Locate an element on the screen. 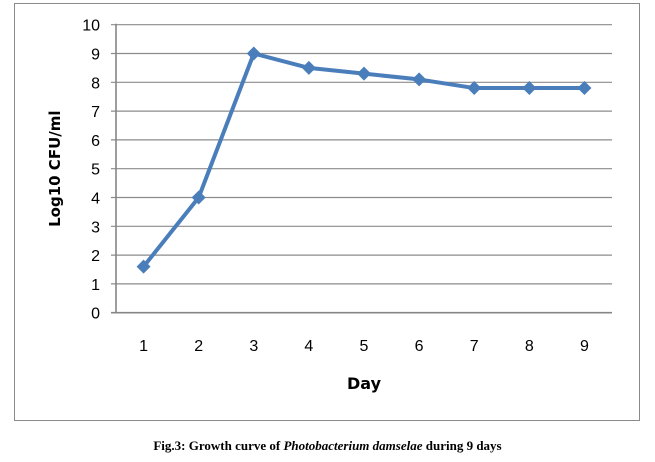 This screenshot has width=655, height=462. x-tick-label: 7 is located at coordinates (474, 346).